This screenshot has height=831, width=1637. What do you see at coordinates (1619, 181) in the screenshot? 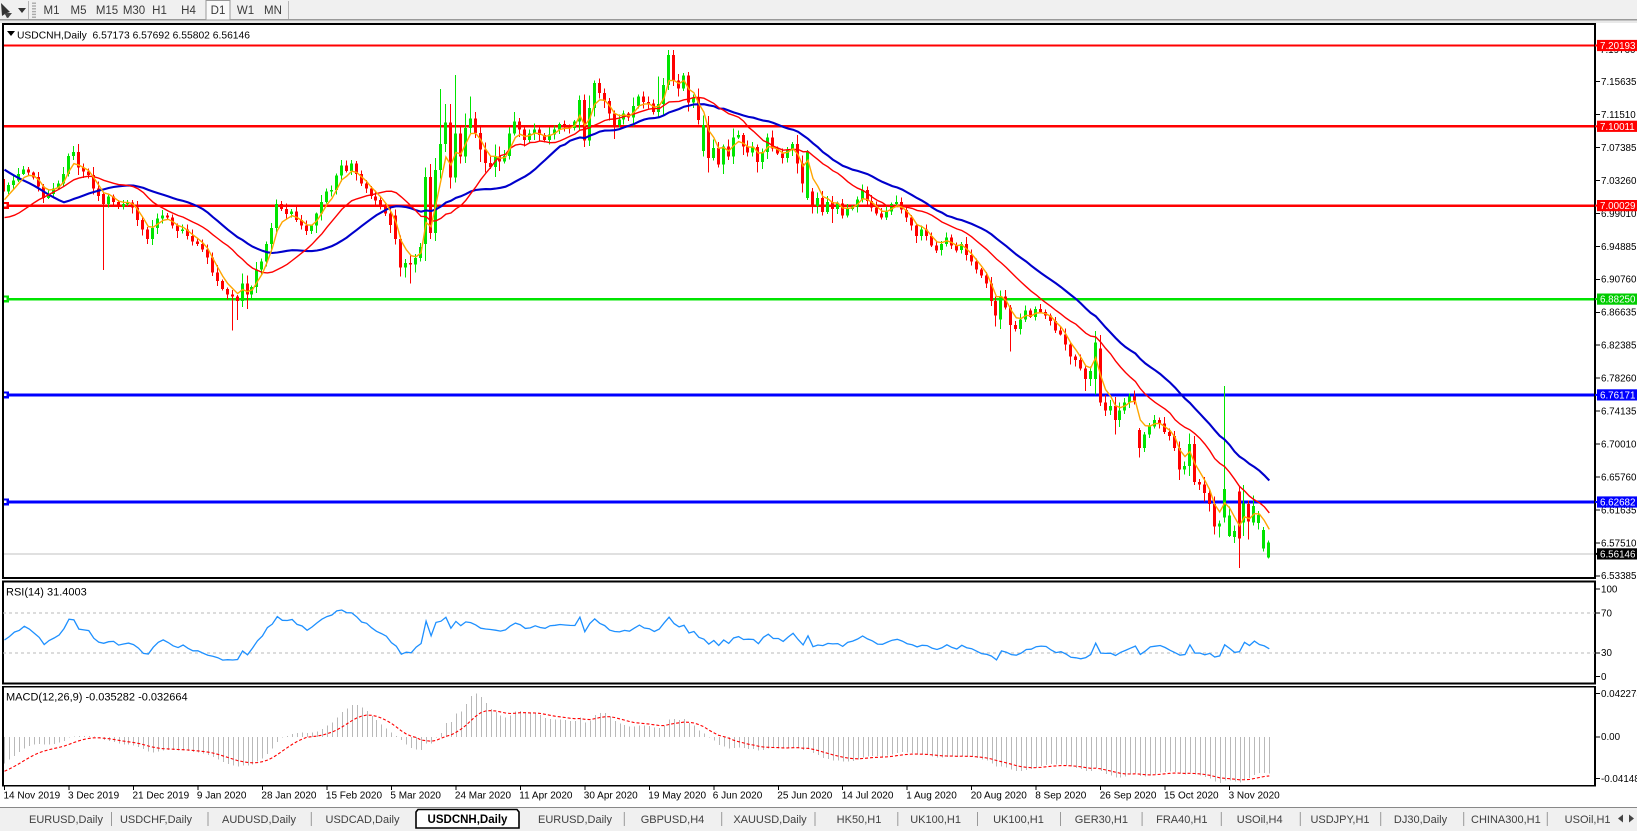
I see `svg-text: 7.03260` at bounding box center [1619, 181].